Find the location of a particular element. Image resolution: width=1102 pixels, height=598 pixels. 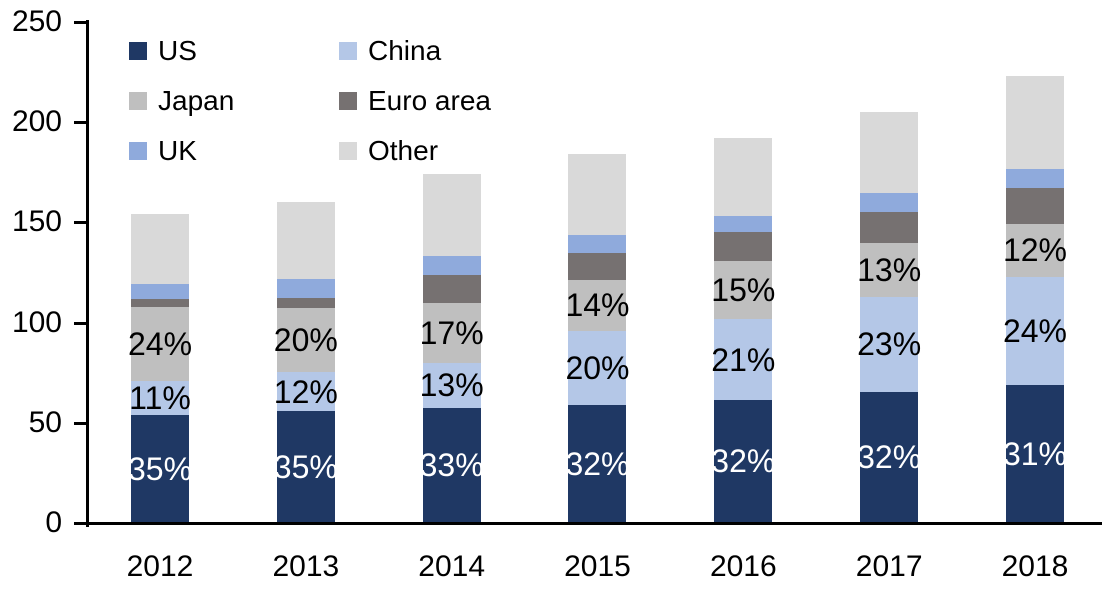

x-axis-label-2015: 2015 is located at coordinates (597, 566).